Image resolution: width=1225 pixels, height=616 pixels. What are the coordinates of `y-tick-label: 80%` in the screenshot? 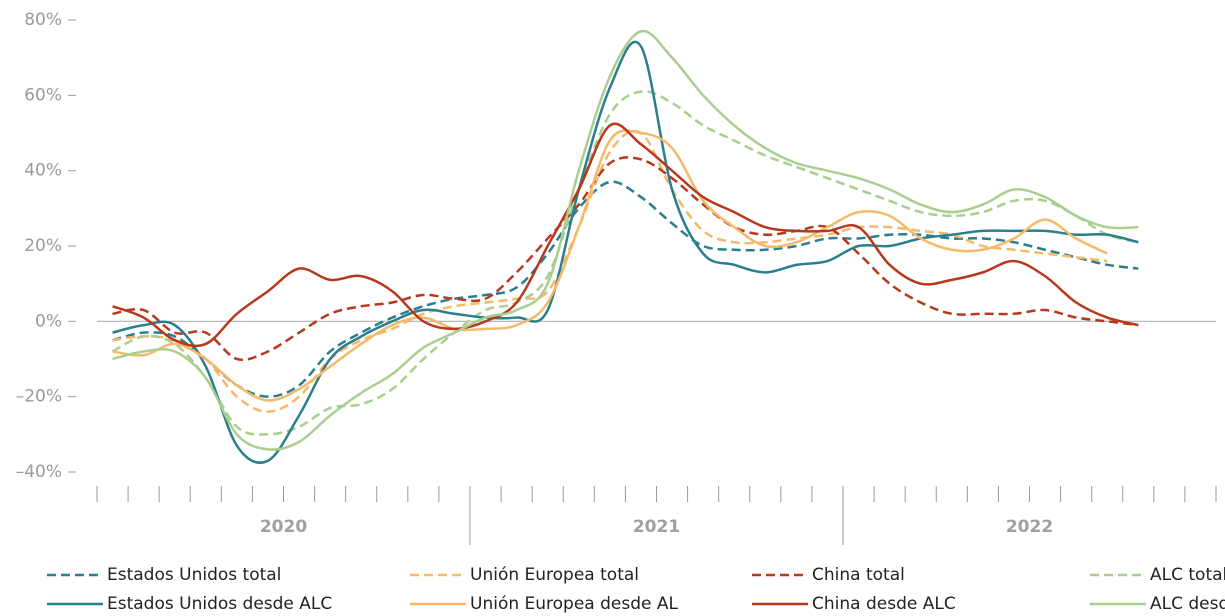 It's located at (43, 20).